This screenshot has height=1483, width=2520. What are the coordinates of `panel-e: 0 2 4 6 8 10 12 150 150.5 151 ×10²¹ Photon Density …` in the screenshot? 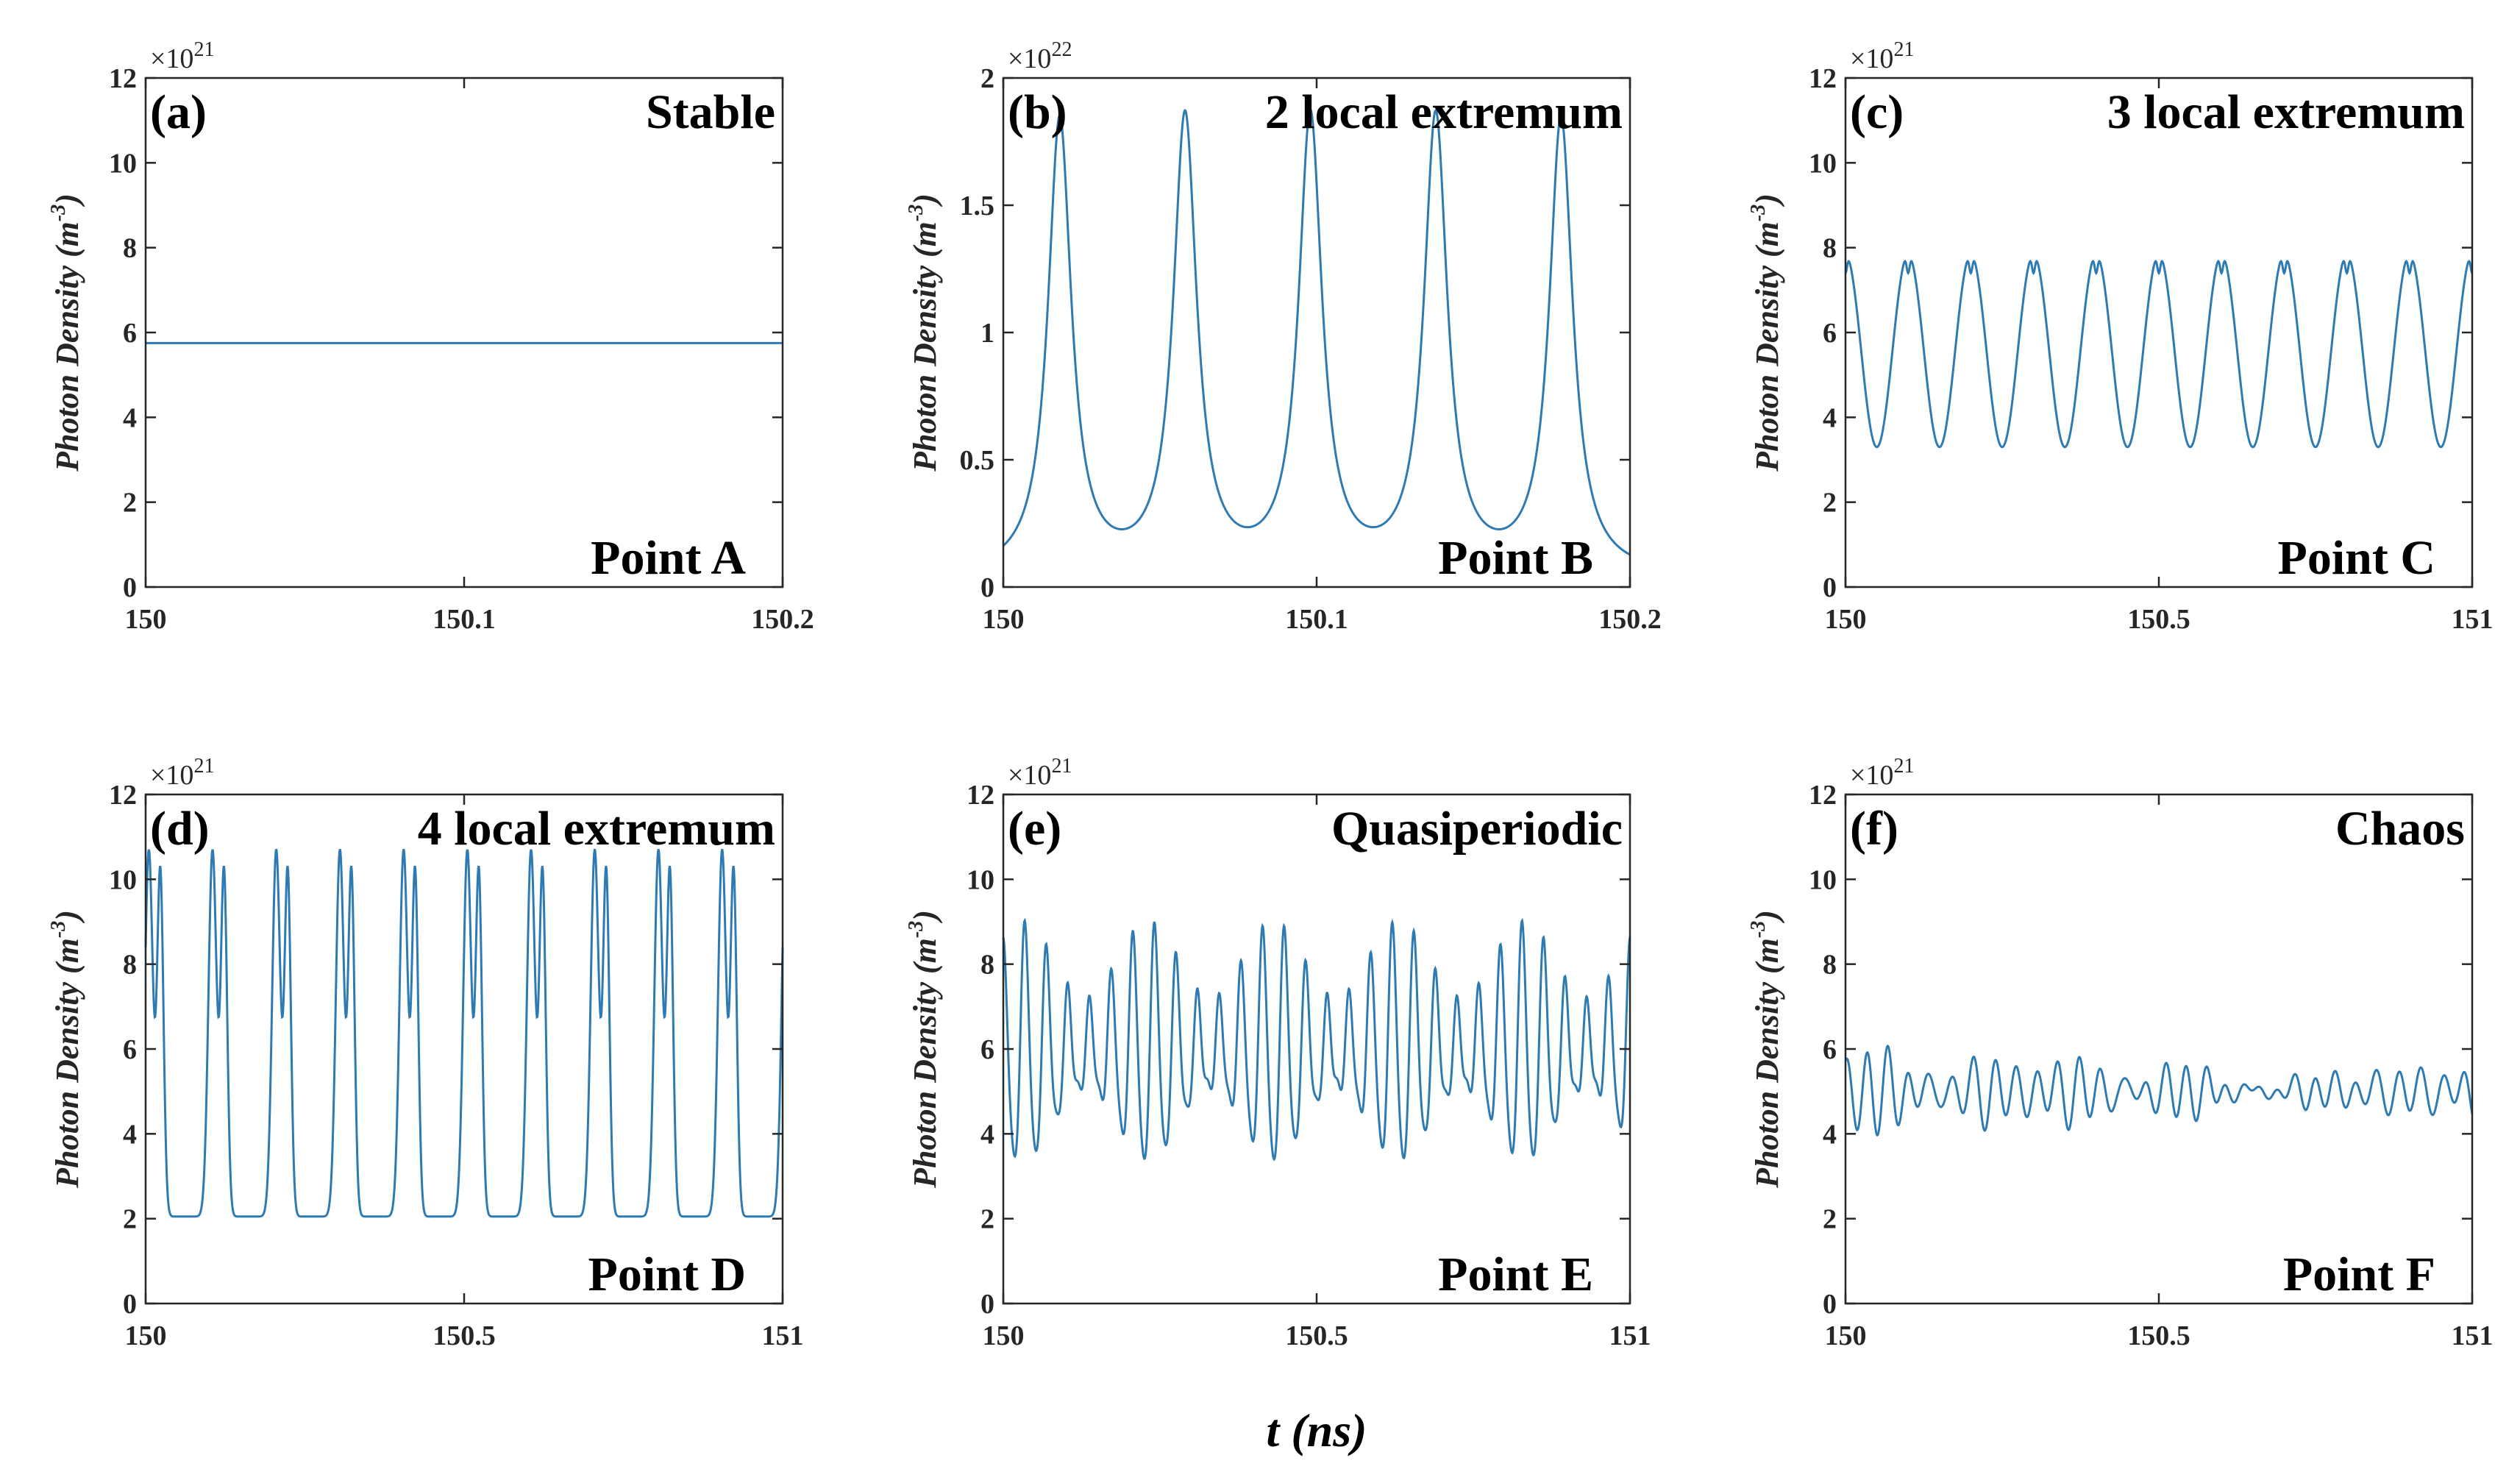 It's located at (1278, 1053).